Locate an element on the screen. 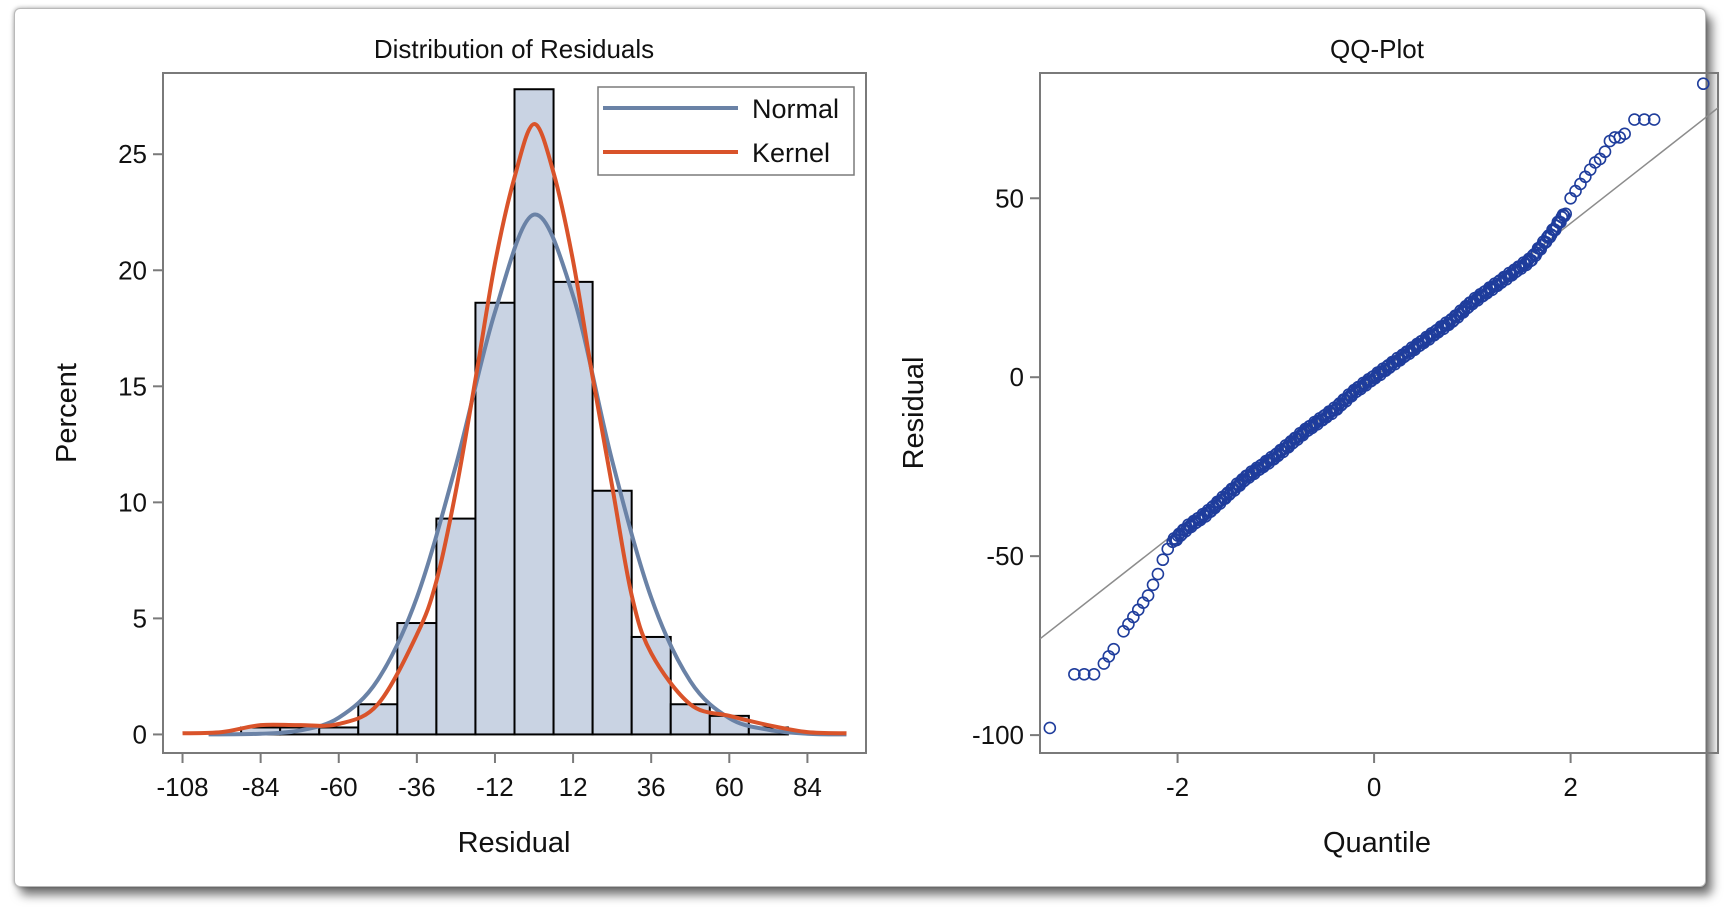 This screenshot has width=1735, height=919. legend-box is located at coordinates (726, 131).